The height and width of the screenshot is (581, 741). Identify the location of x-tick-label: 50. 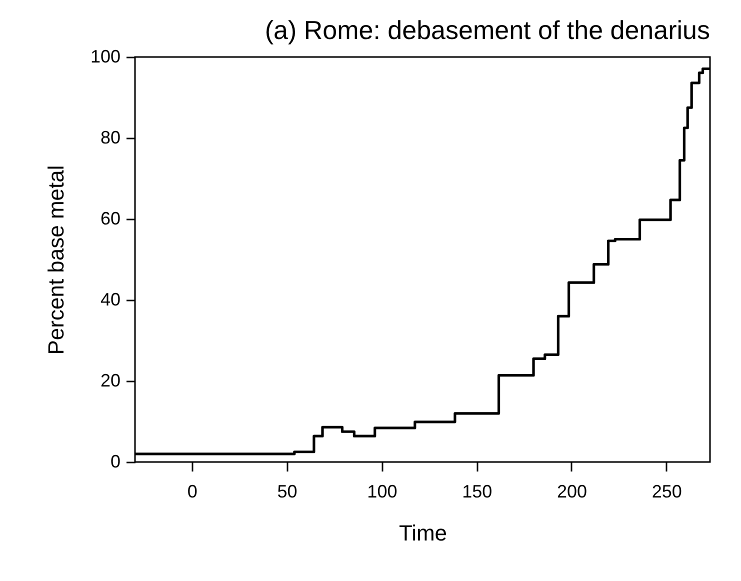
(287, 492).